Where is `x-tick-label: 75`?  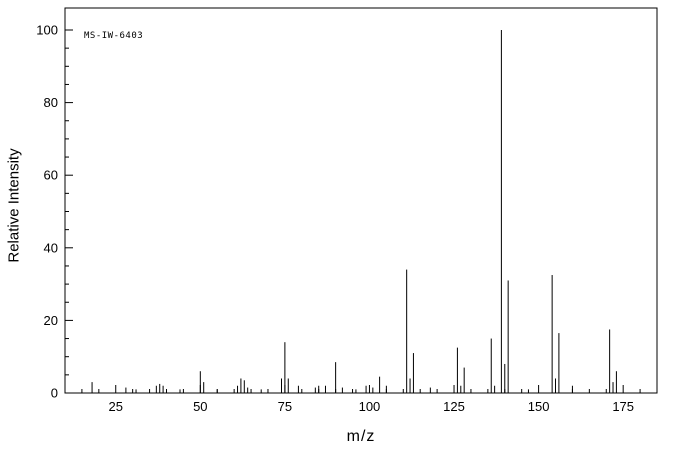 x-tick-label: 75 is located at coordinates (285, 406).